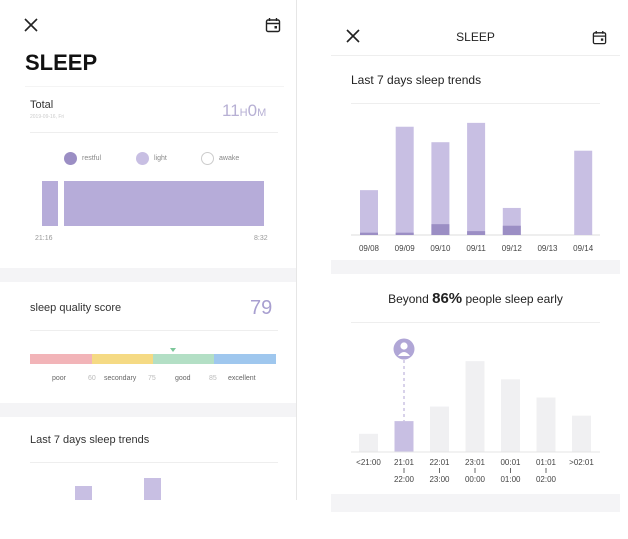  Describe the element at coordinates (581, 462) in the screenshot. I see `x-tick-label: >02:01` at that location.